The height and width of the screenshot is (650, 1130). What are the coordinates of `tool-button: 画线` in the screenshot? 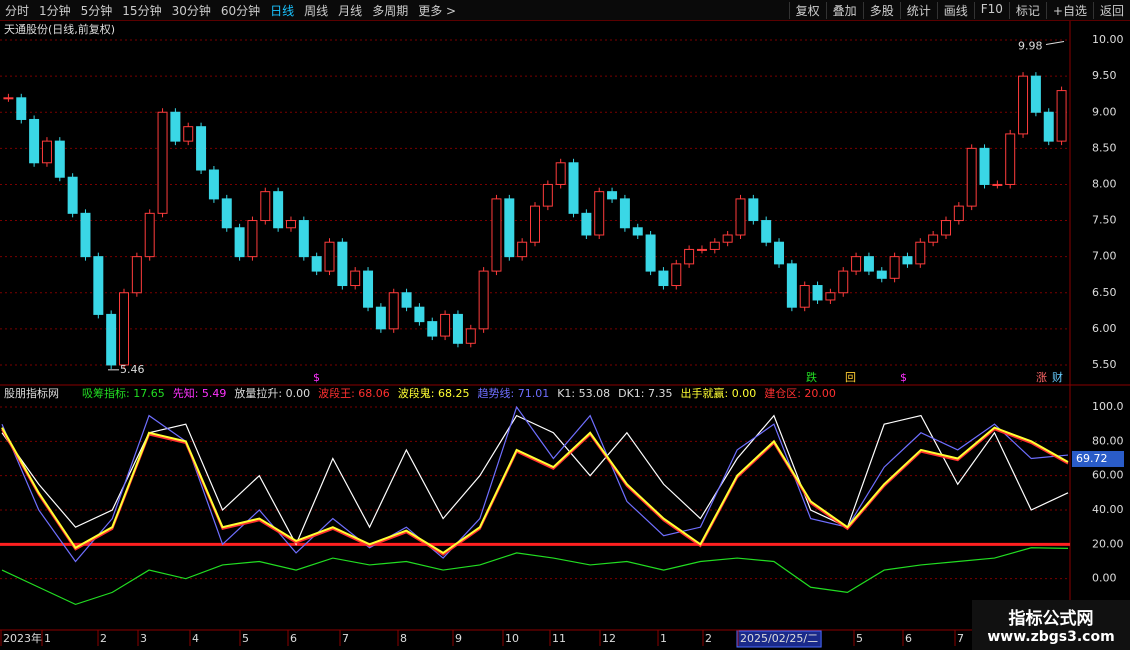 It's located at (955, 10).